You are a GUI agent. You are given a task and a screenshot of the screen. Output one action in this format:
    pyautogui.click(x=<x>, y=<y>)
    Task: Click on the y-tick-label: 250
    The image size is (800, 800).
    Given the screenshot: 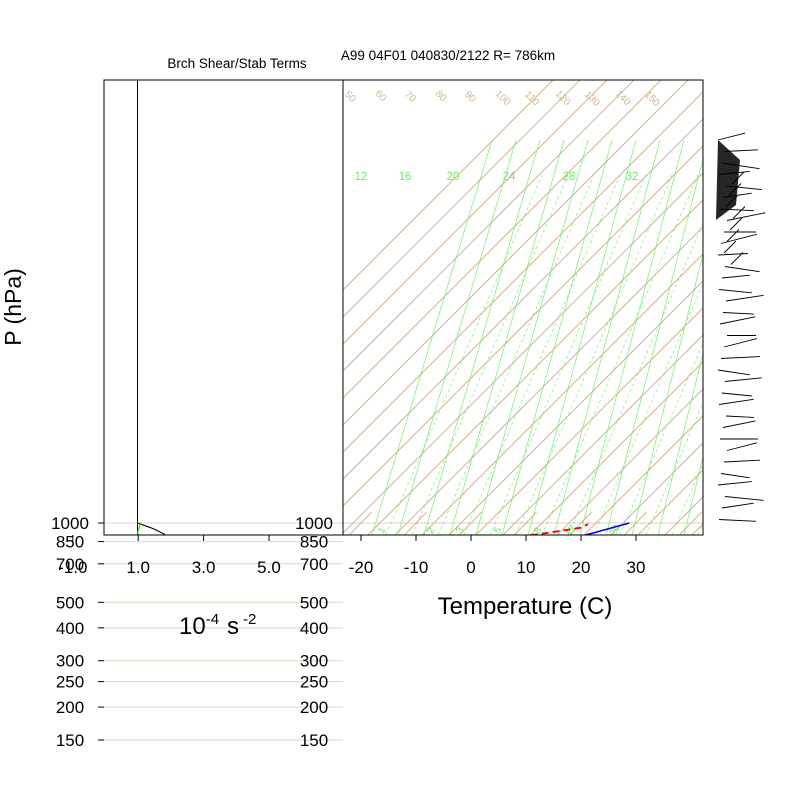 What is the action you would take?
    pyautogui.click(x=314, y=682)
    